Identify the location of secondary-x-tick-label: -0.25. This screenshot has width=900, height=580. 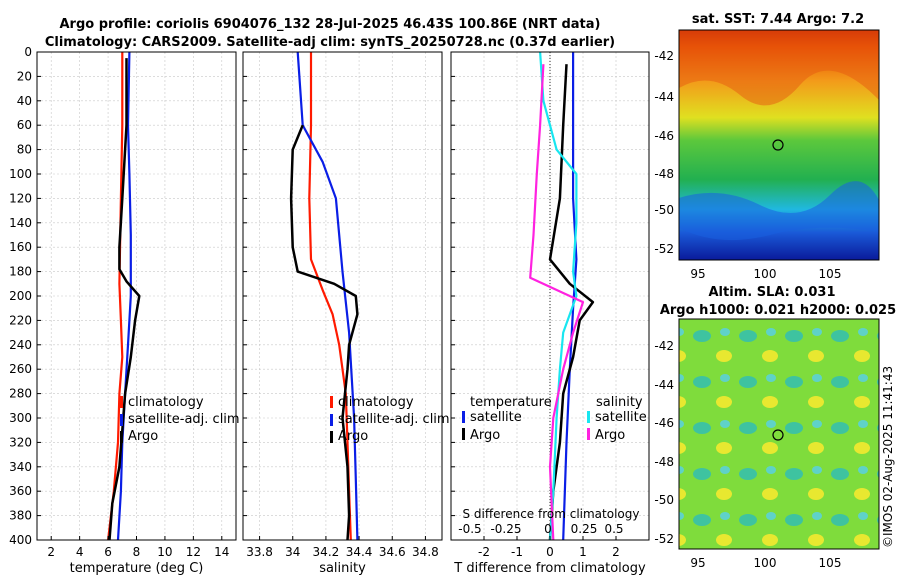
(505, 529).